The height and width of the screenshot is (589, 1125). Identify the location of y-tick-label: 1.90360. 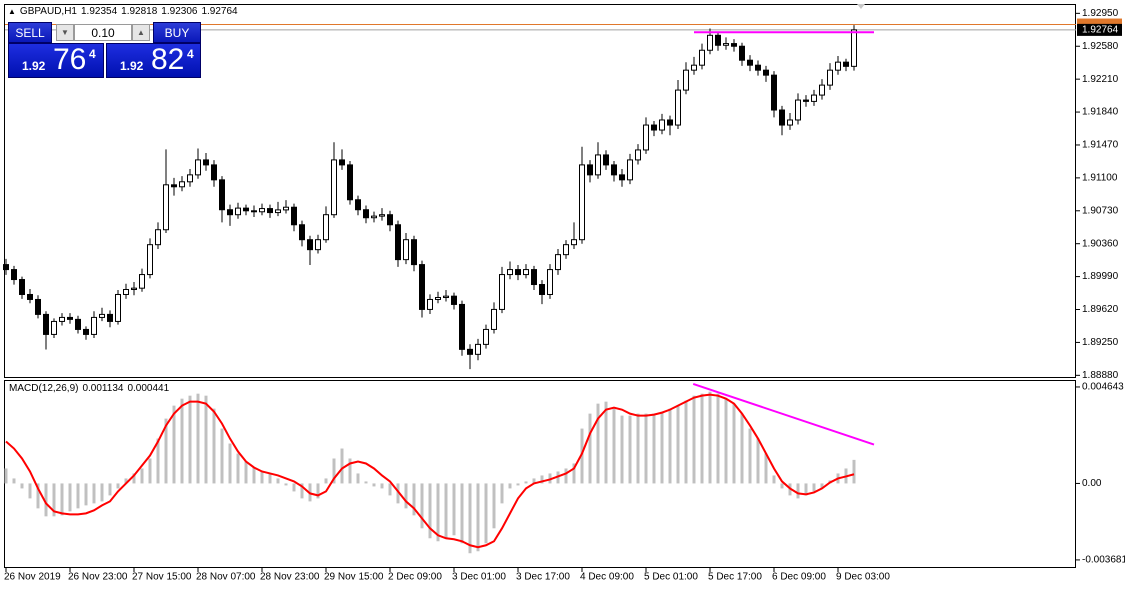
(1100, 243).